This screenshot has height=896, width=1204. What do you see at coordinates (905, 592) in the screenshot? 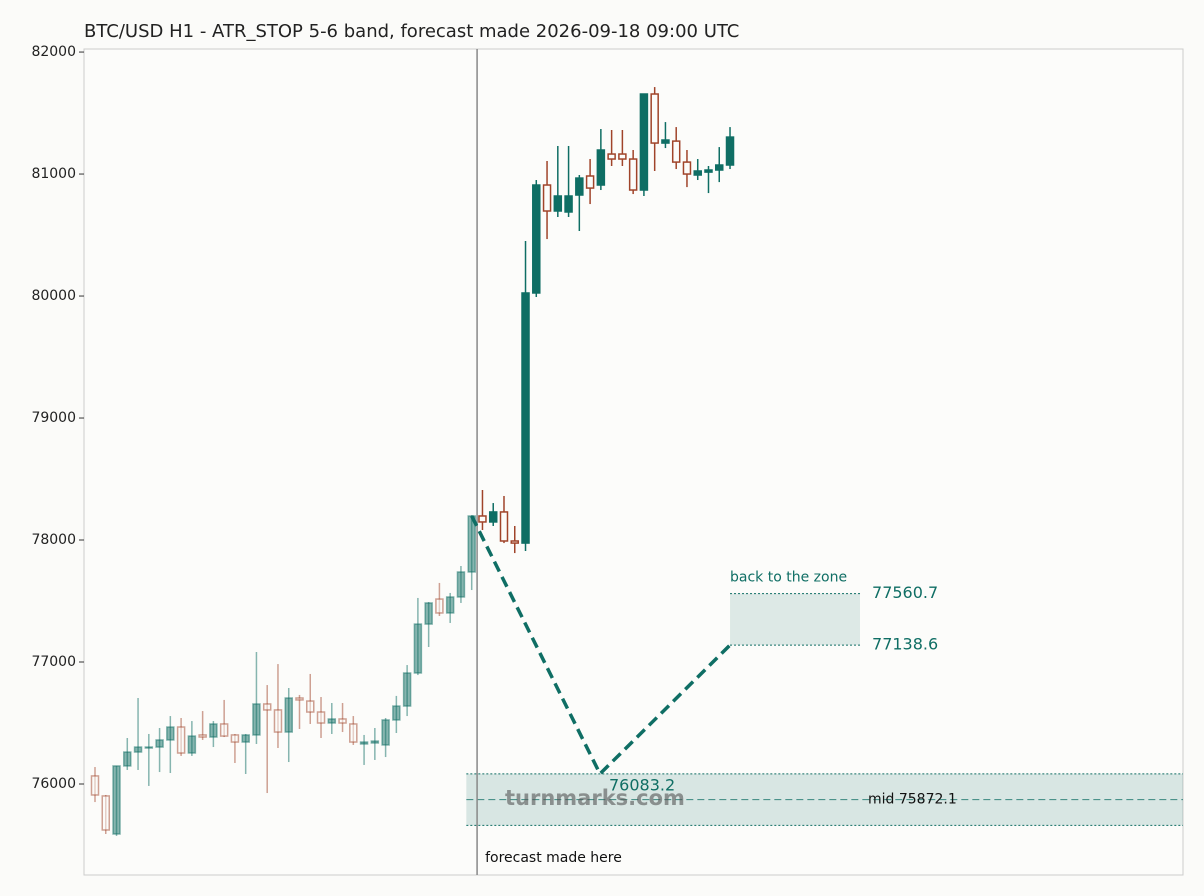
I see `zone-high-label: 77560.7` at bounding box center [905, 592].